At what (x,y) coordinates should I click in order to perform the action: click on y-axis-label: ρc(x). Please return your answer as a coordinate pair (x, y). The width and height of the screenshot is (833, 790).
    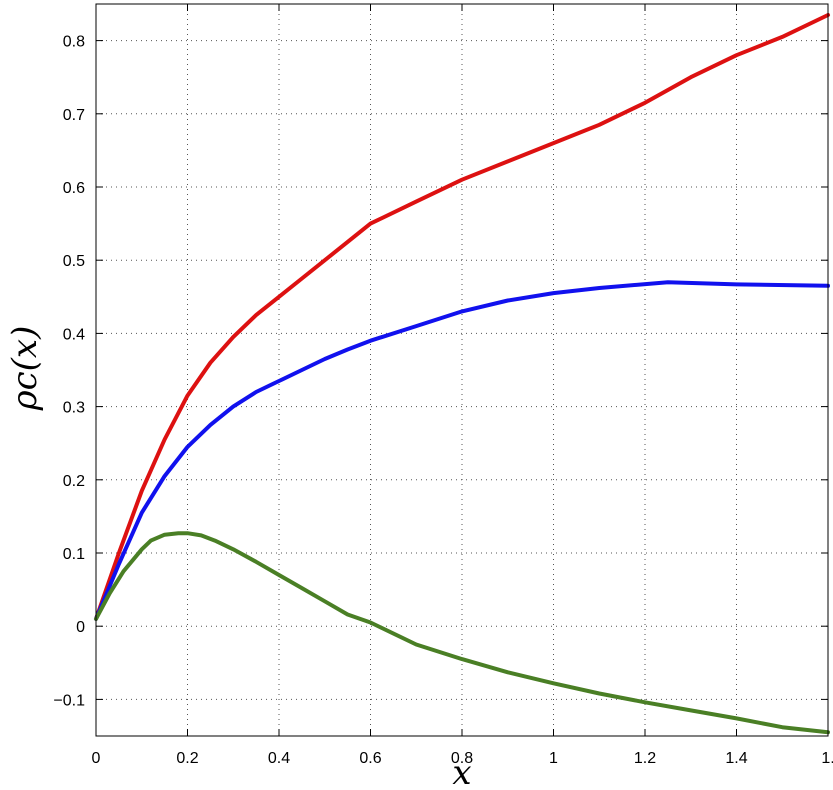
    Looking at the image, I should click on (25, 369).